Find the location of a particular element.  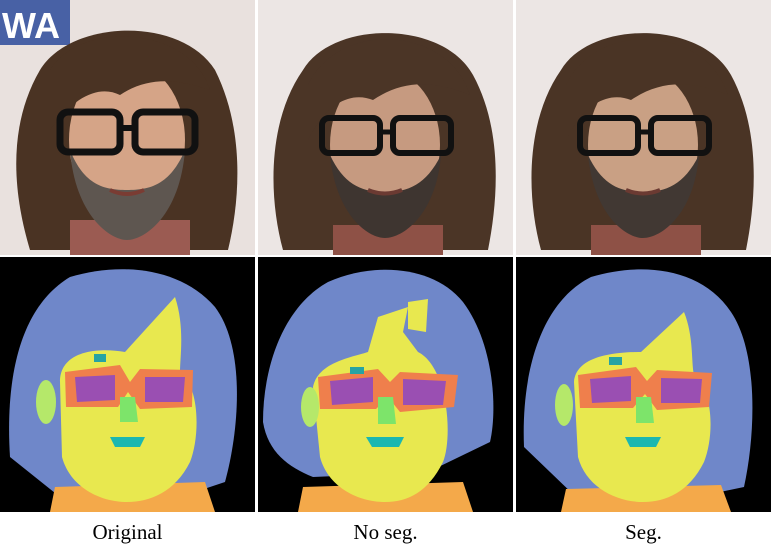

caption-original: Original is located at coordinates (127, 532).